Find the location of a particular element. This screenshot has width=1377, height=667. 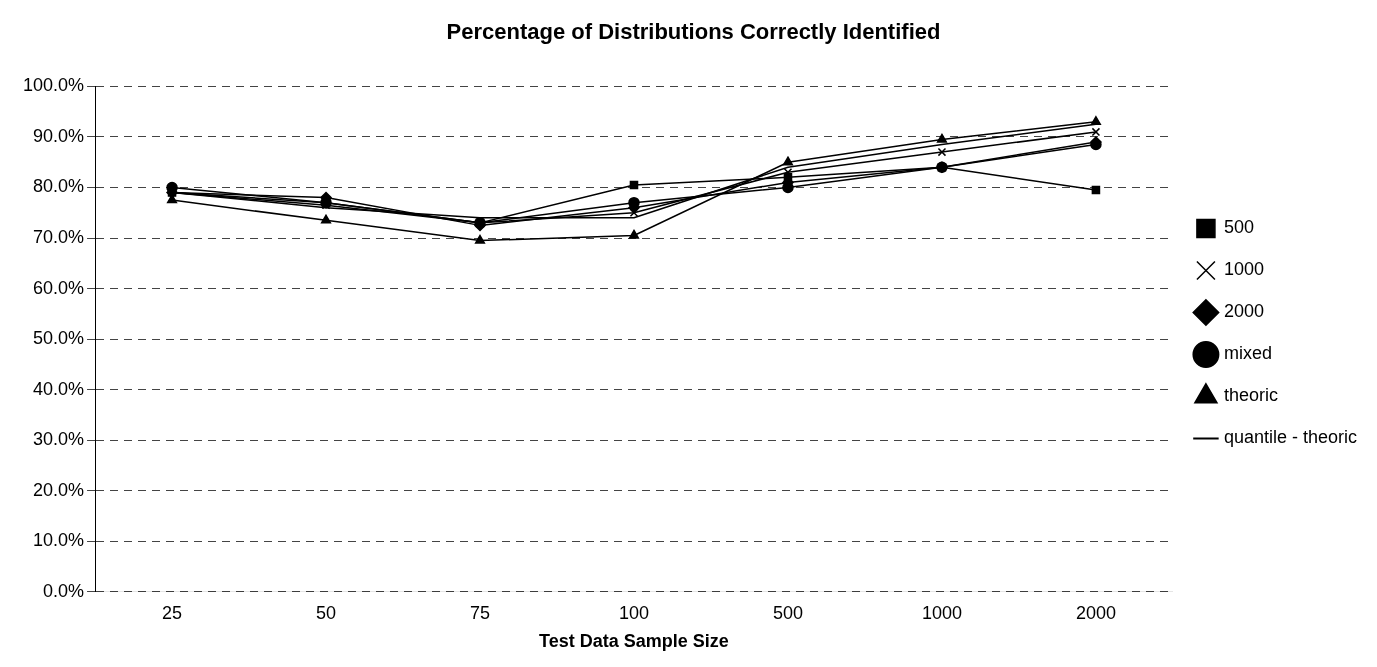

x-tick-label: 25 is located at coordinates (172, 612).